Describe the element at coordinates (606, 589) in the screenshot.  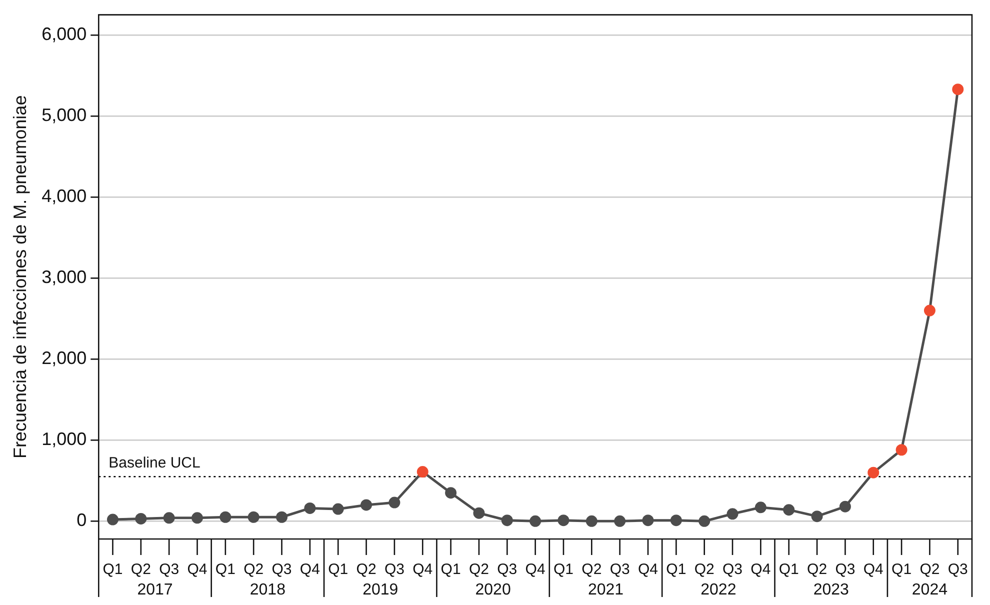
I see `text: 2021` at that location.